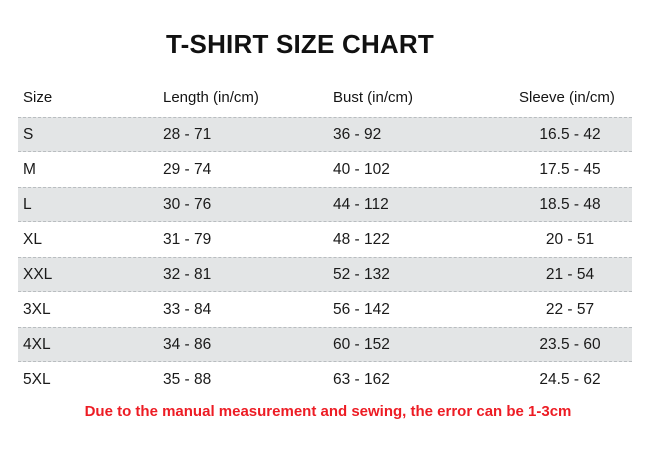 This screenshot has height=457, width=656. I want to click on cell-sleeve: 20 - 51, so click(570, 239).